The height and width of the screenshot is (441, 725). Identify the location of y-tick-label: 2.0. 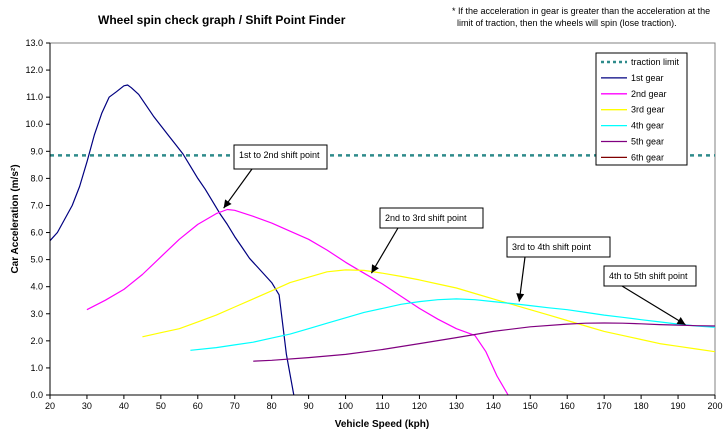
(36, 341).